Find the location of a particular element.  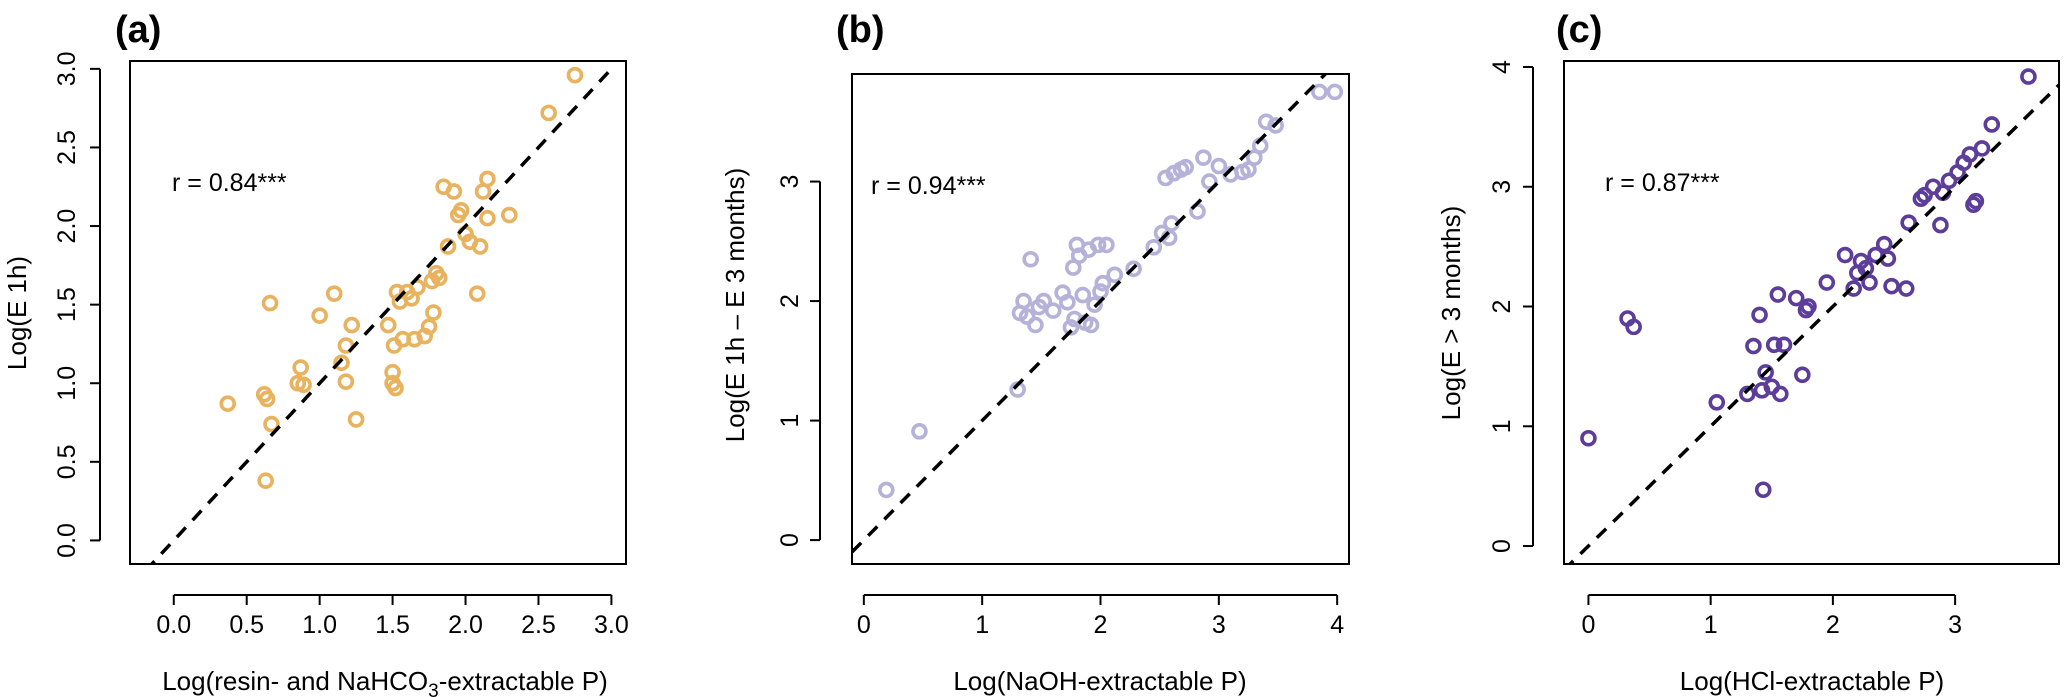

panel-a-x-tick-label-5: 2.5 is located at coordinates (538, 625).